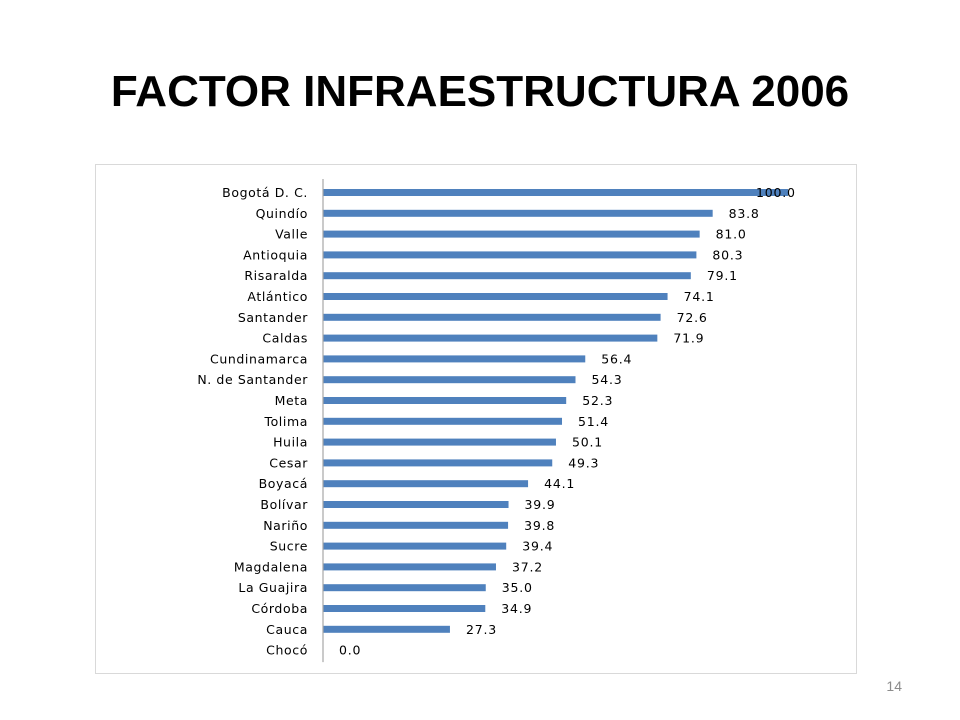 This screenshot has height=720, width=960. What do you see at coordinates (275, 254) in the screenshot?
I see `category-label: Antioquia` at bounding box center [275, 254].